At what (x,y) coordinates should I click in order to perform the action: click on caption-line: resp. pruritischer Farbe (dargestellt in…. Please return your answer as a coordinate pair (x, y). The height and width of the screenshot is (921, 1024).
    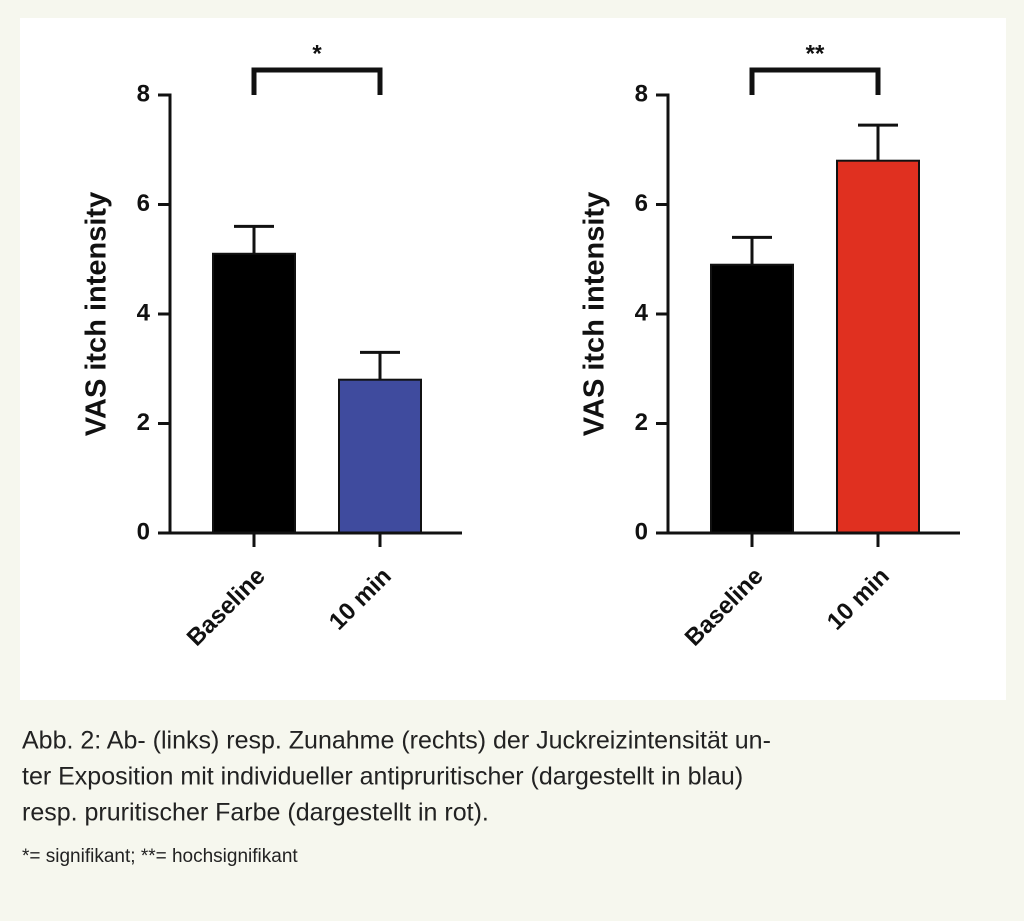
    Looking at the image, I should click on (255, 813).